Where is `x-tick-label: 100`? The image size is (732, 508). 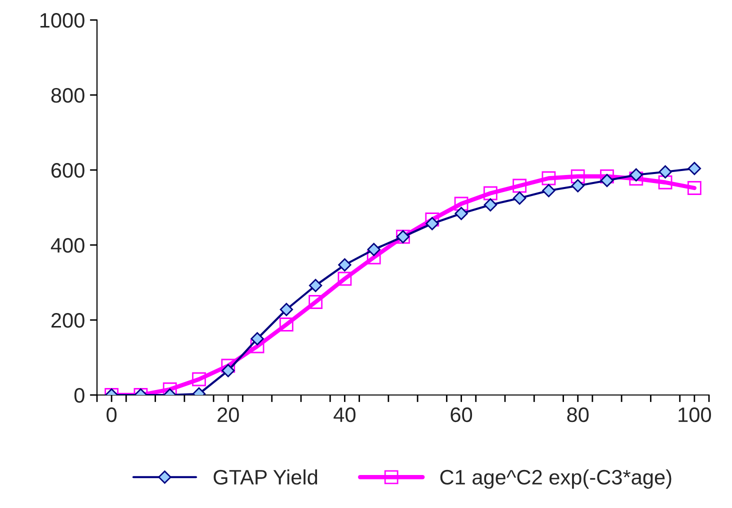
x-tick-label: 100 is located at coordinates (694, 414).